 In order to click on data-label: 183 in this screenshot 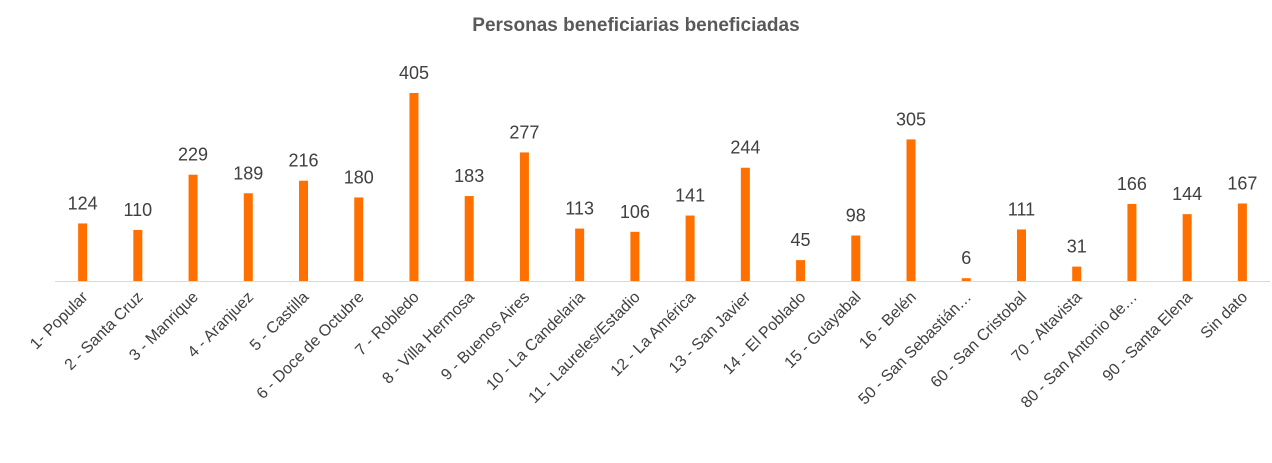, I will do `click(469, 176)`.